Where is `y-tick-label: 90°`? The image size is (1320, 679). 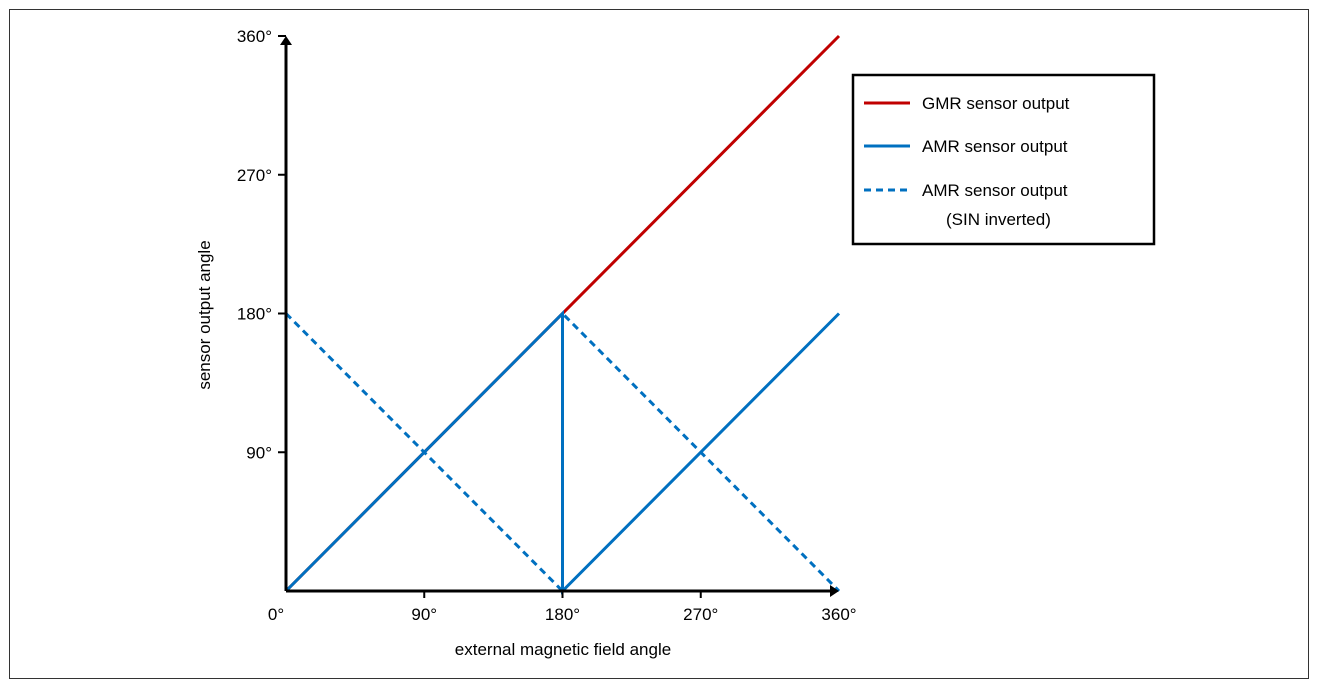 y-tick-label: 90° is located at coordinates (259, 452).